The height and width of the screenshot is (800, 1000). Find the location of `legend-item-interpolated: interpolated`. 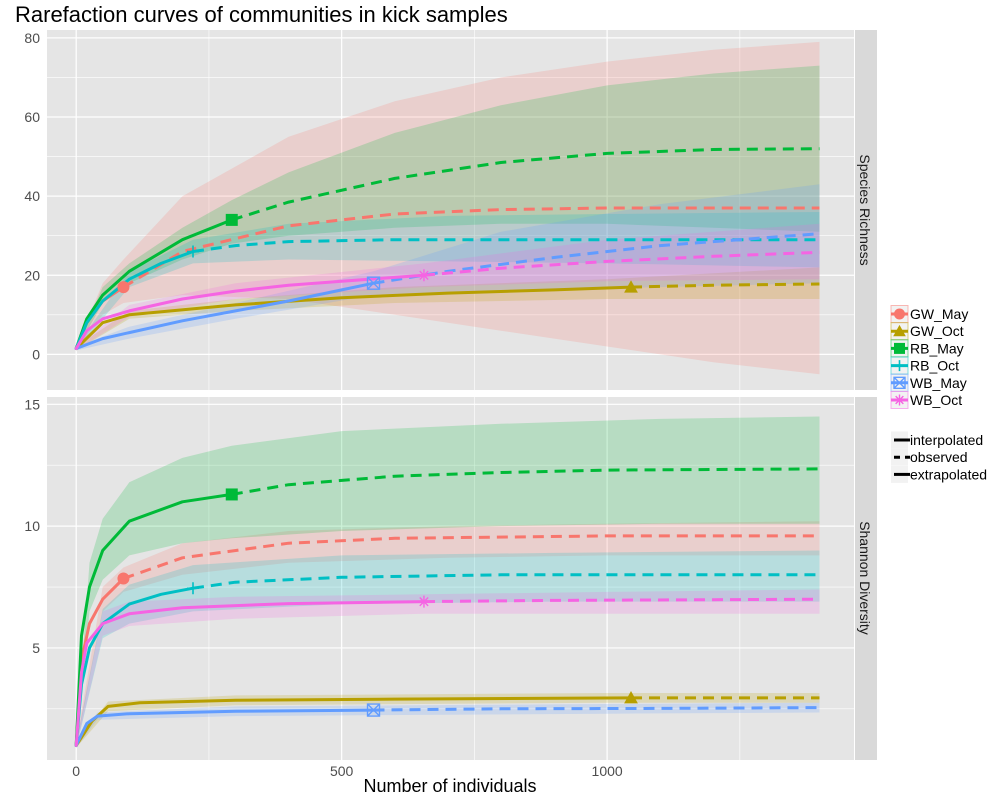

legend-item-interpolated: interpolated is located at coordinates (937, 440).